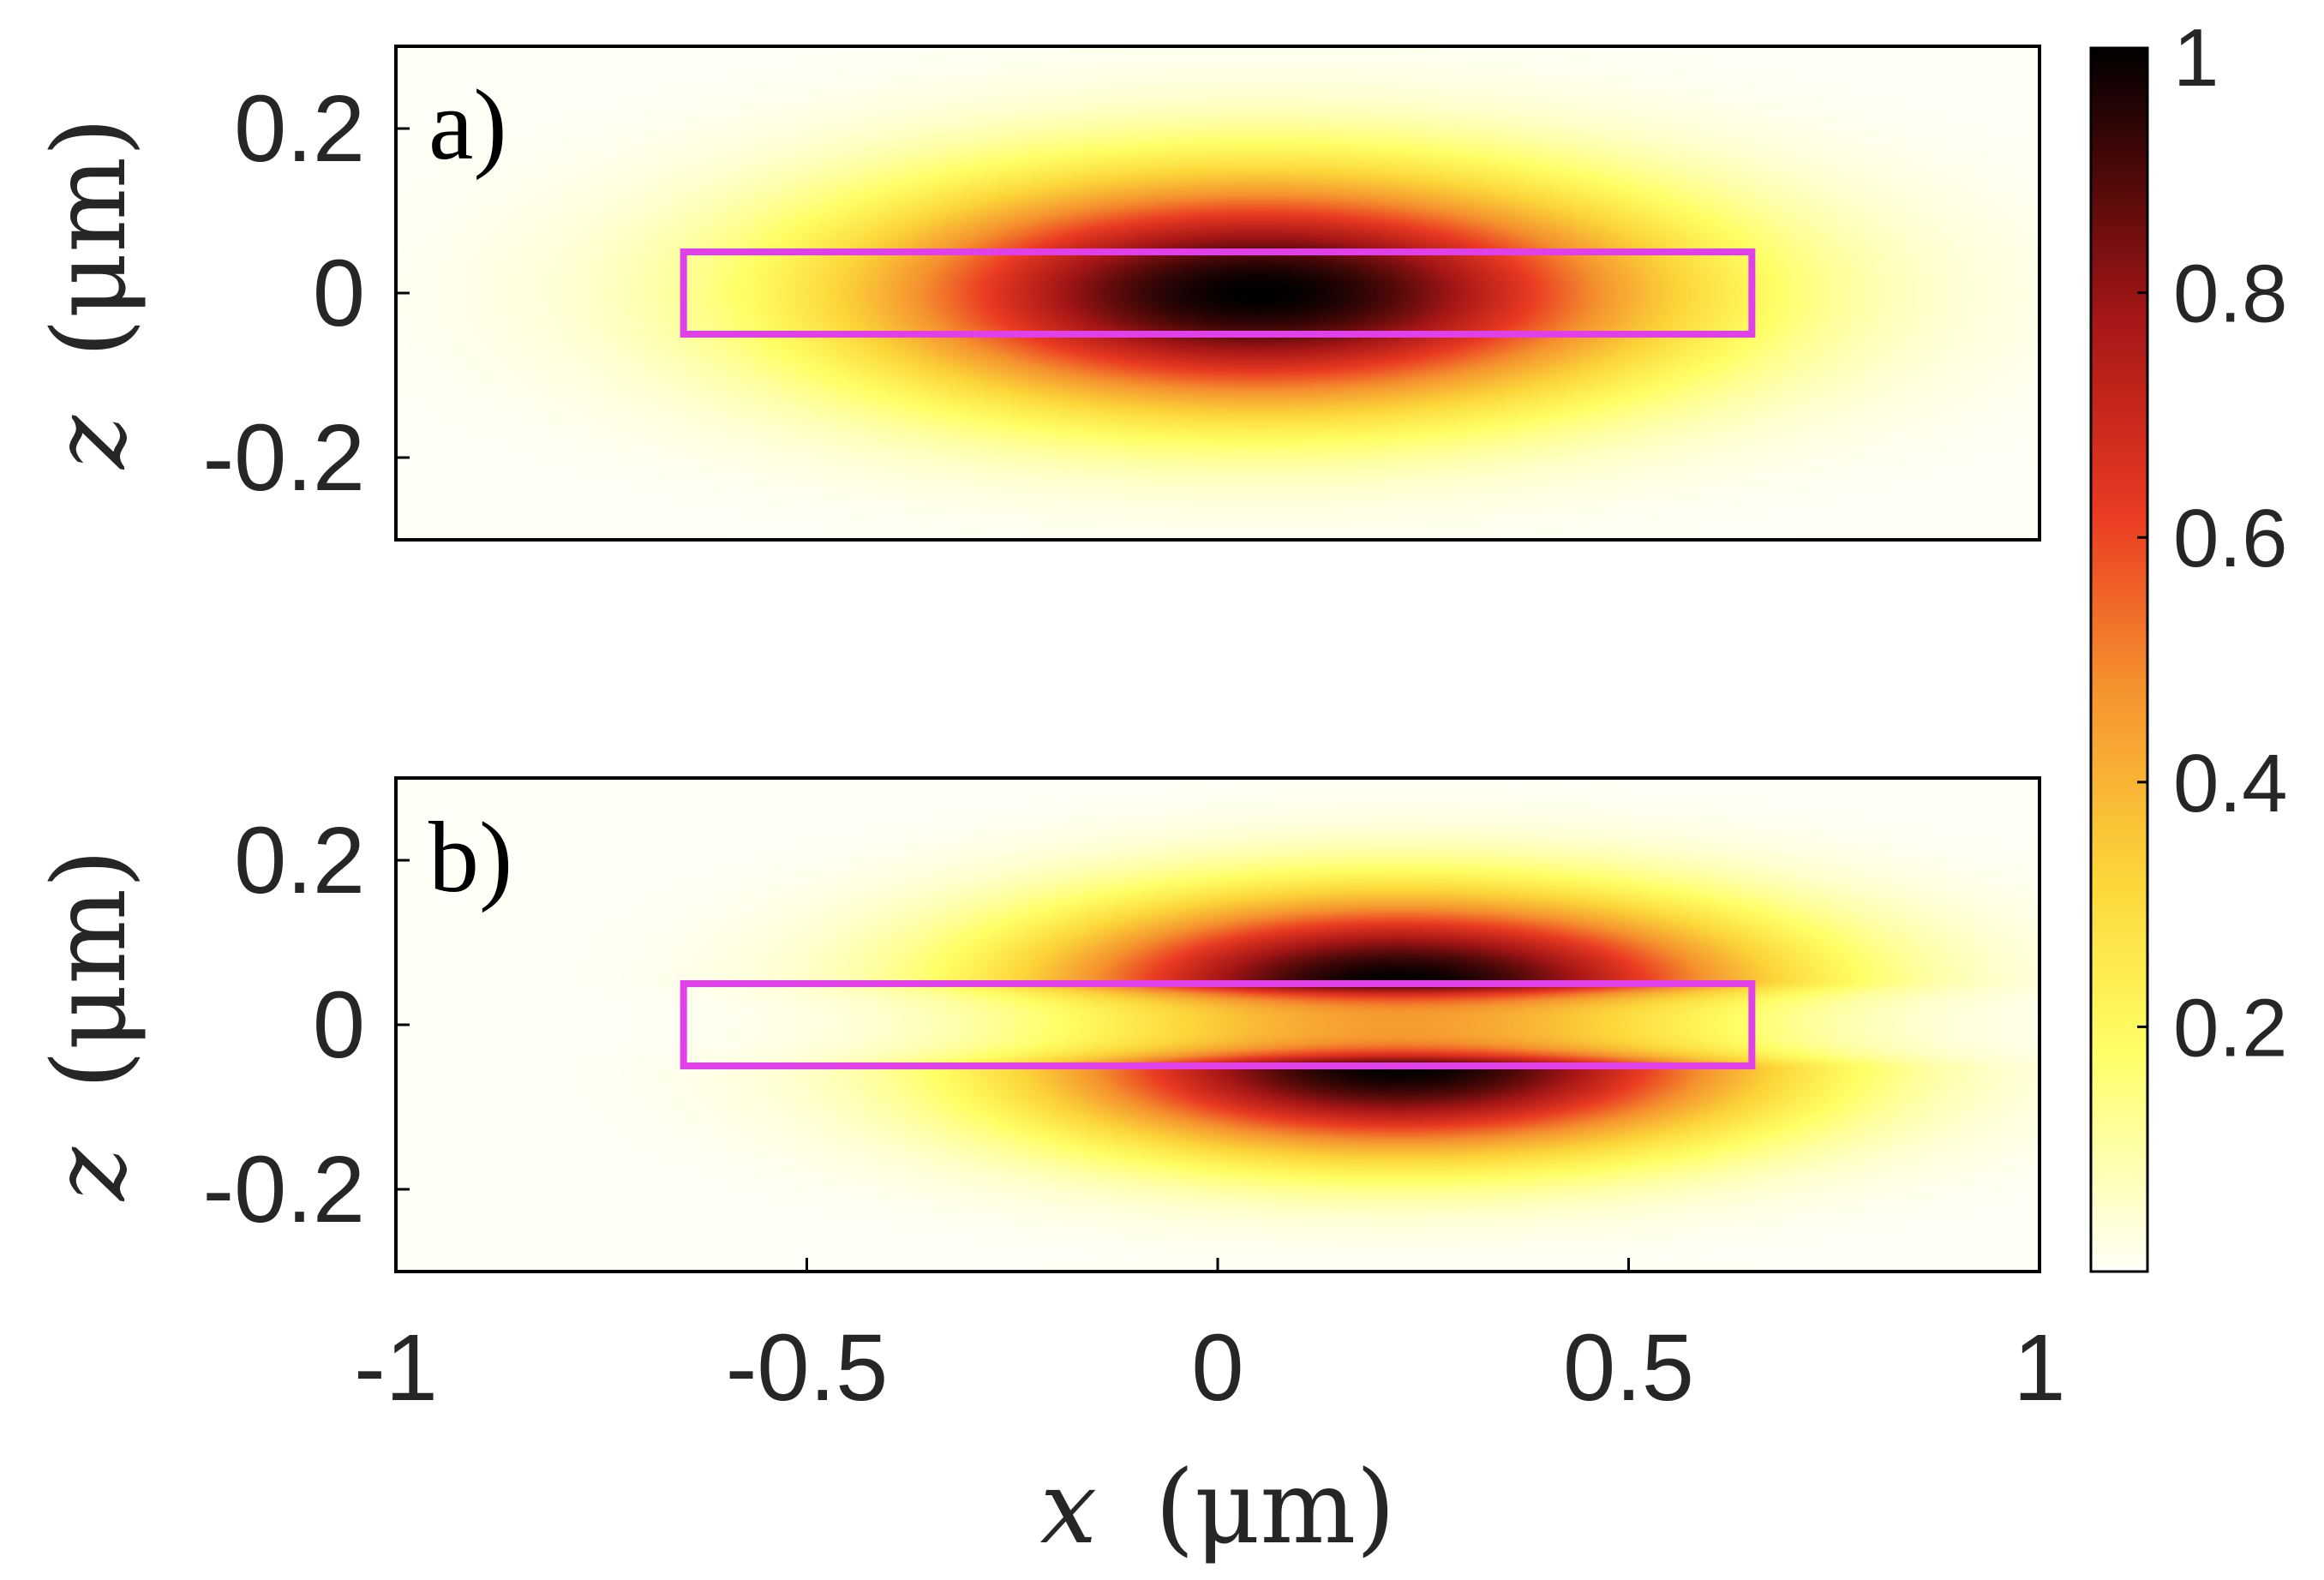 Image resolution: width=2324 pixels, height=1580 pixels. I want to click on panel-b-x-ticks: -1 -0.5 0 0.5 1, so click(1210, 1339).